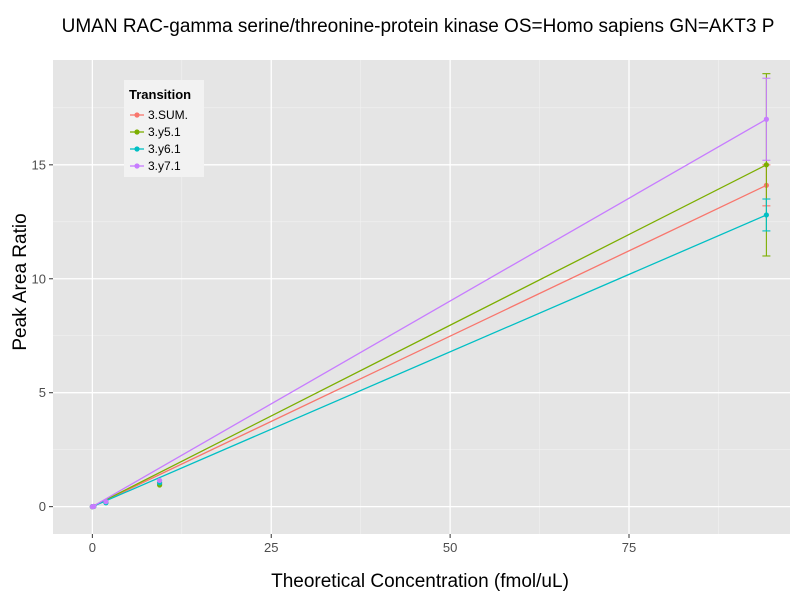  I want to click on y-tick-label: 5, so click(42, 392).